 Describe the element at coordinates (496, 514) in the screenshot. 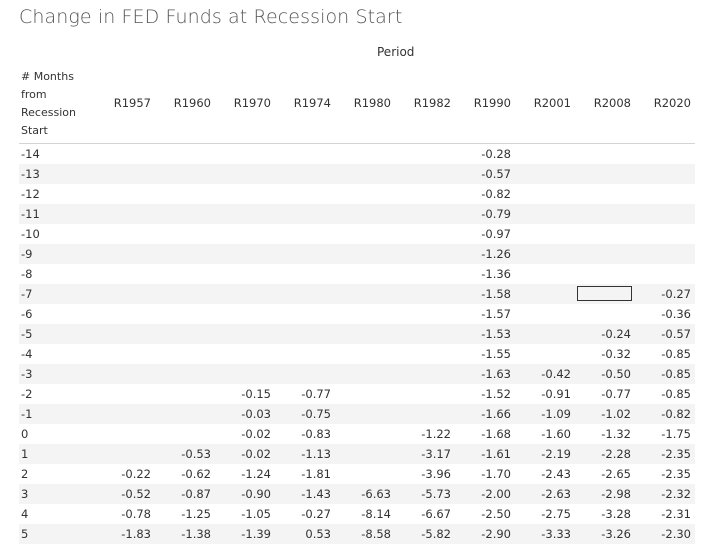

I see `table-cell: -2.50` at that location.